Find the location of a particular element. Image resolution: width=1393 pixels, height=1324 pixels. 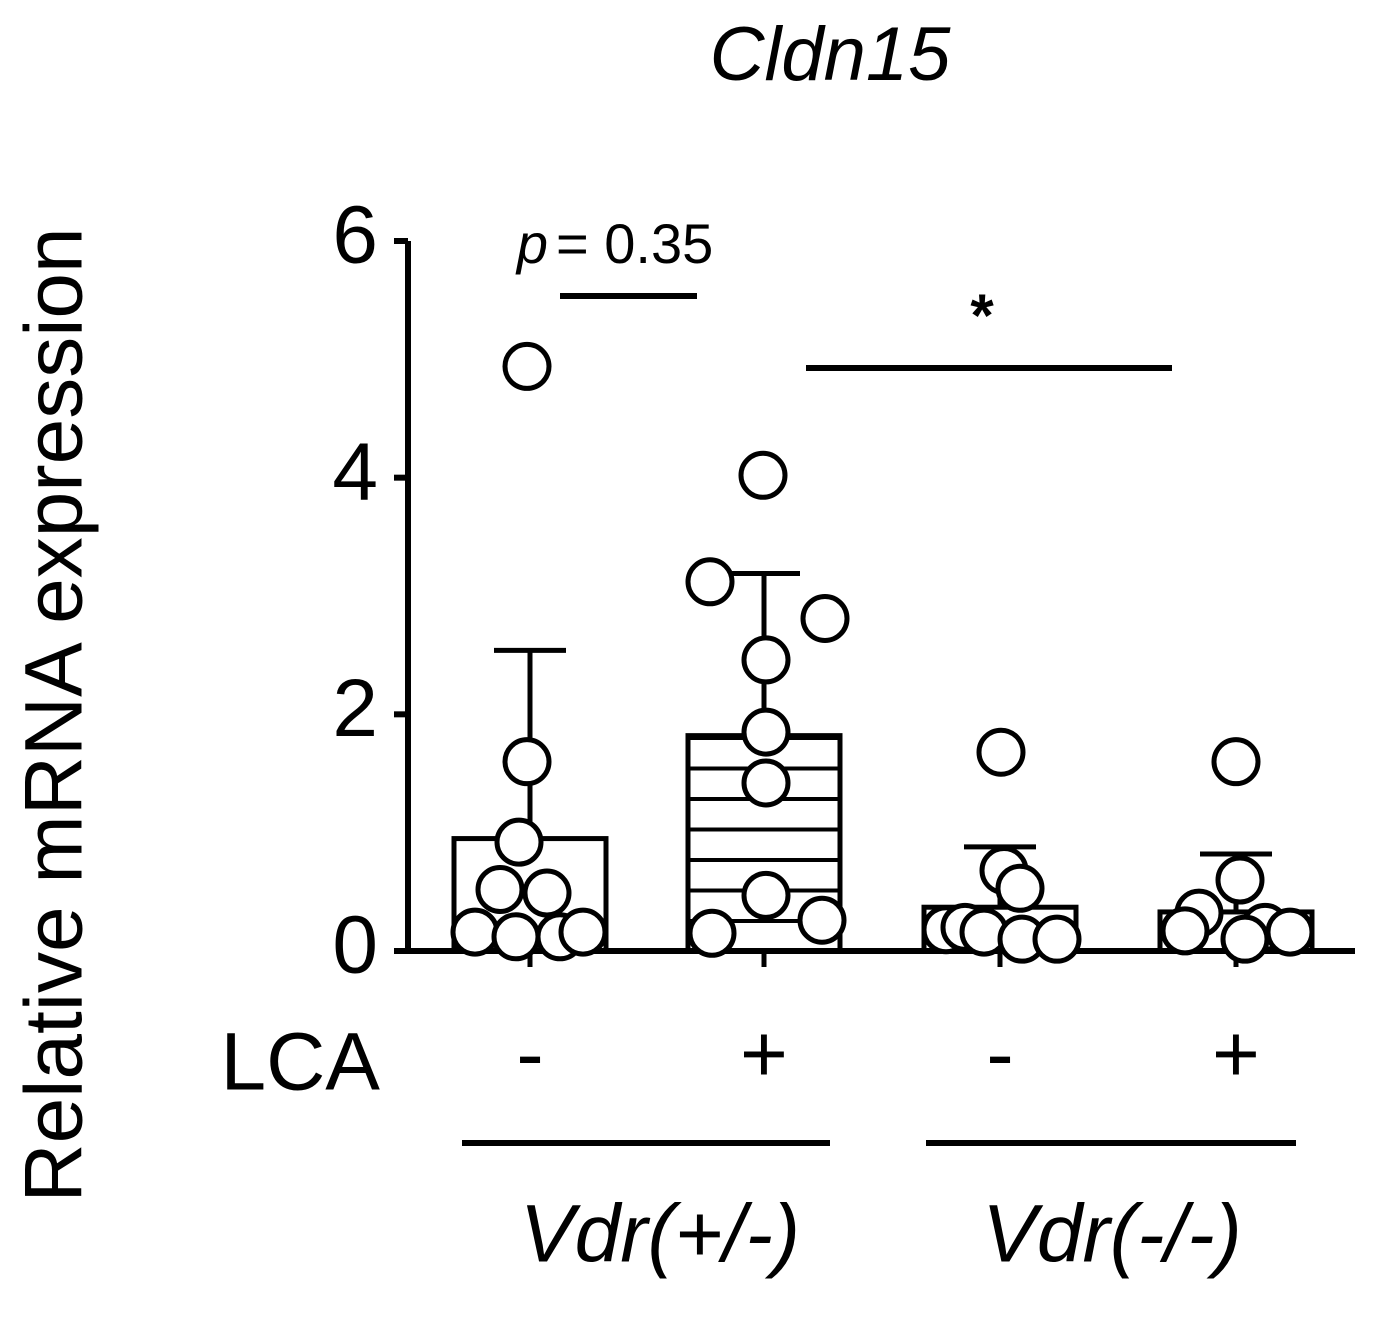

y-tick-label: 2 is located at coordinates (355, 708).